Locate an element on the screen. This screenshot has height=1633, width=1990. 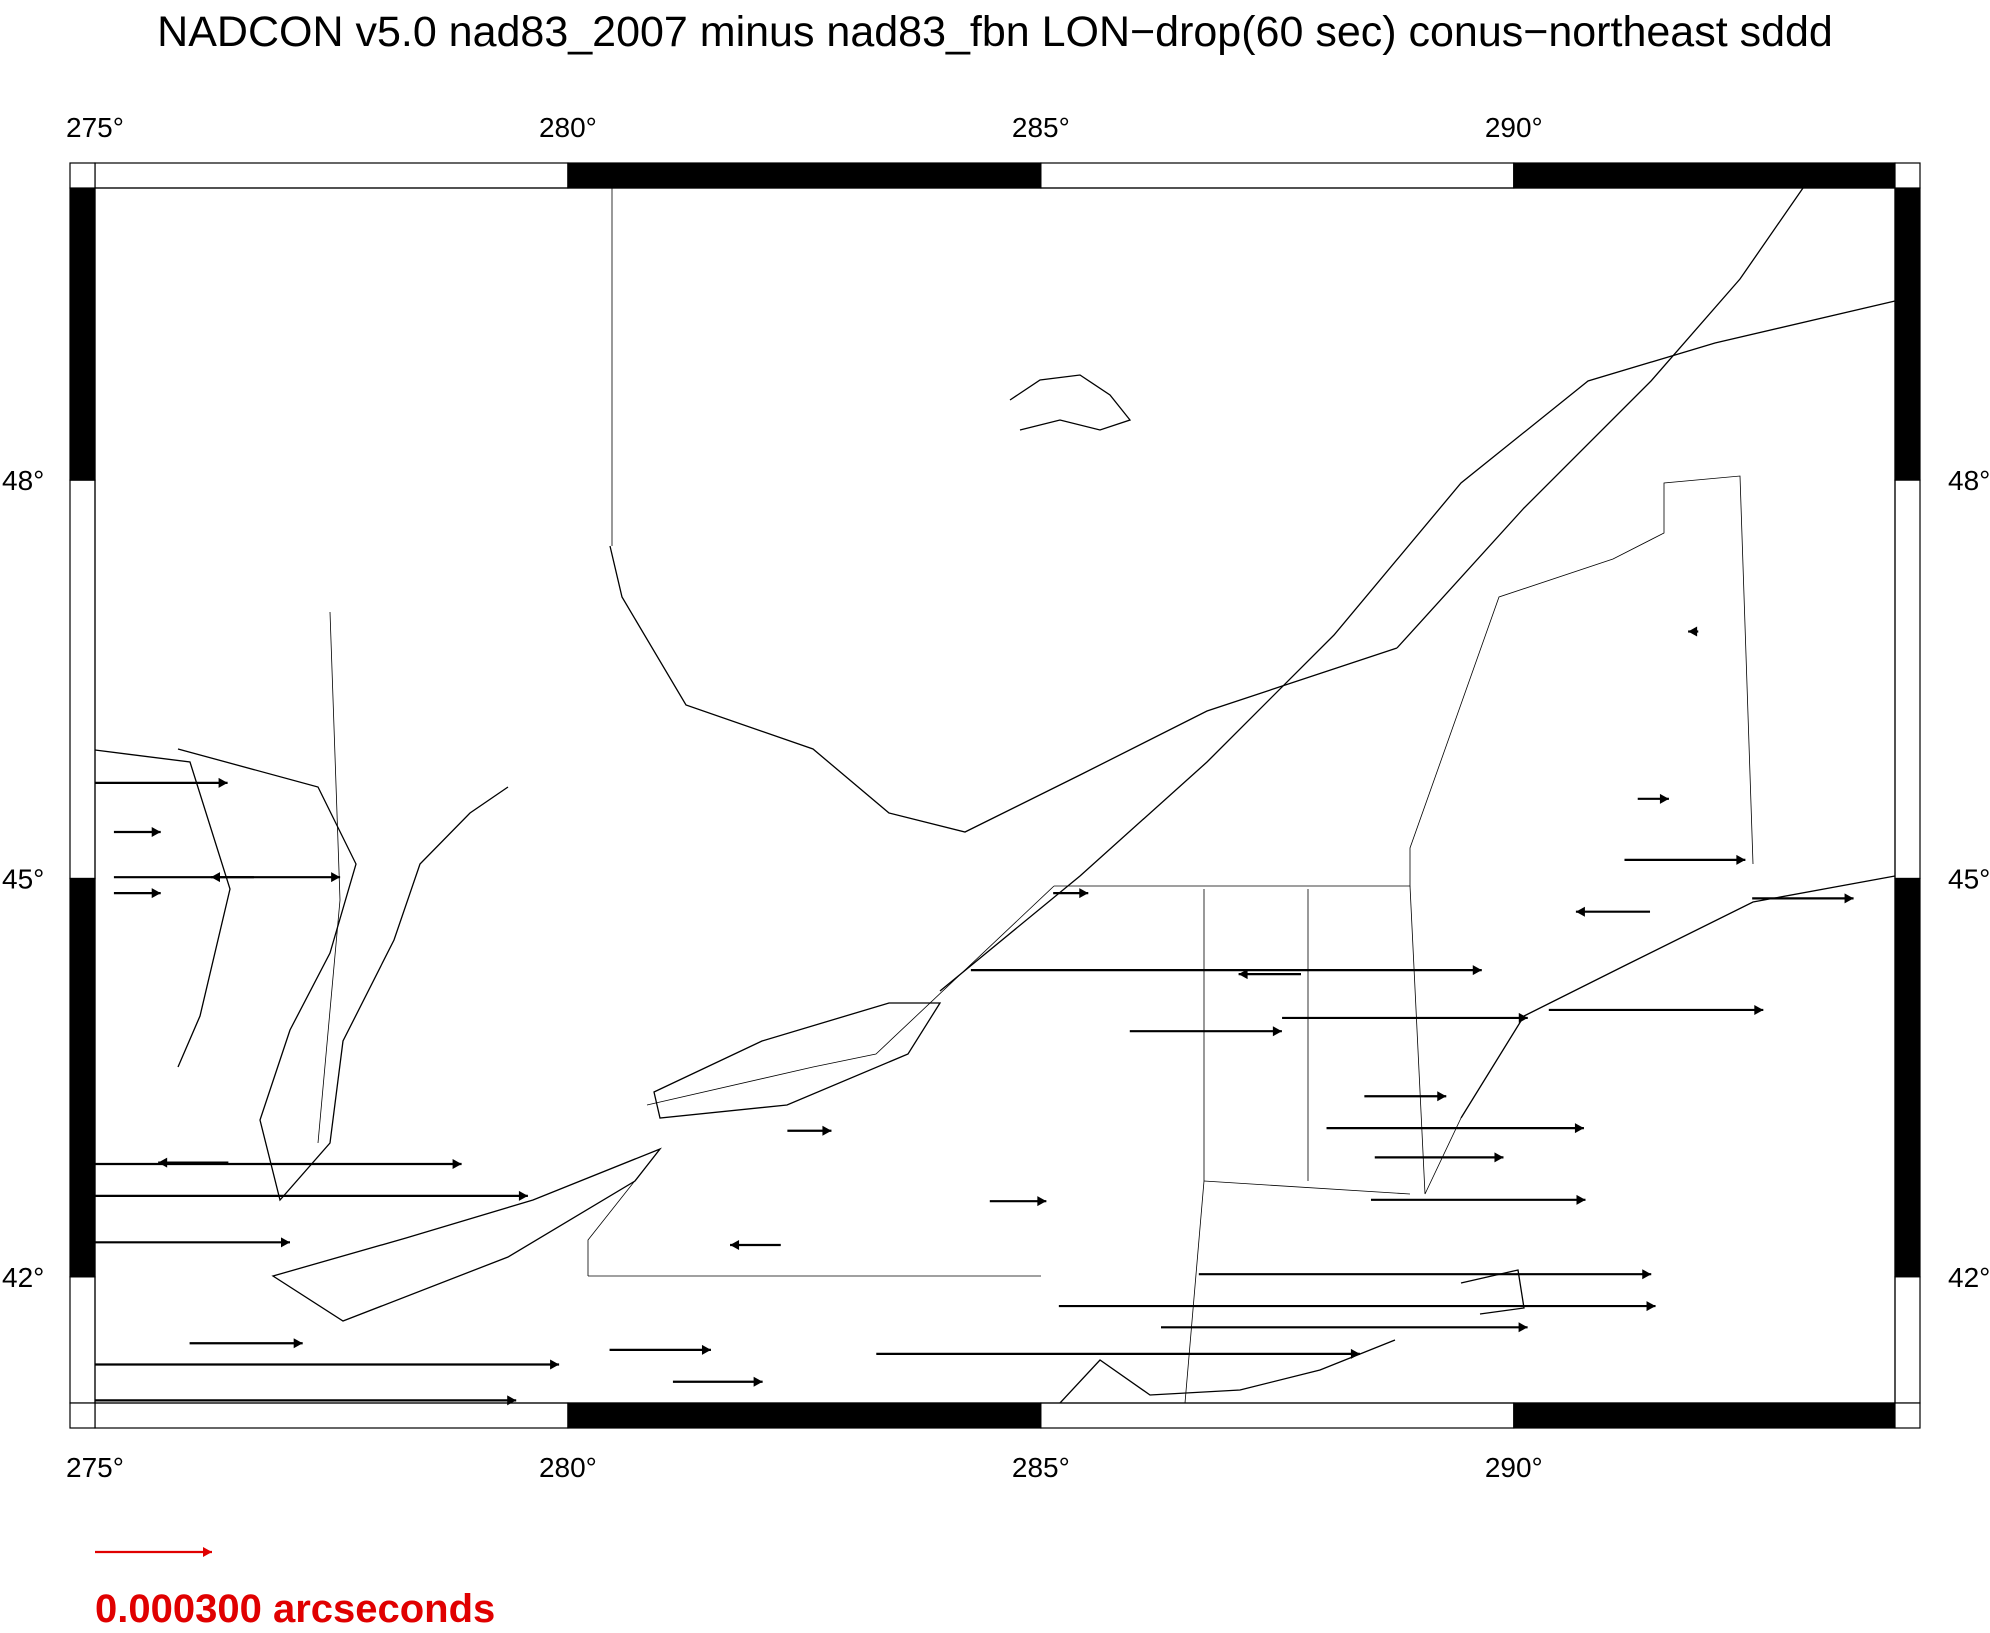
legend-arrow is located at coordinates (153, 1552).